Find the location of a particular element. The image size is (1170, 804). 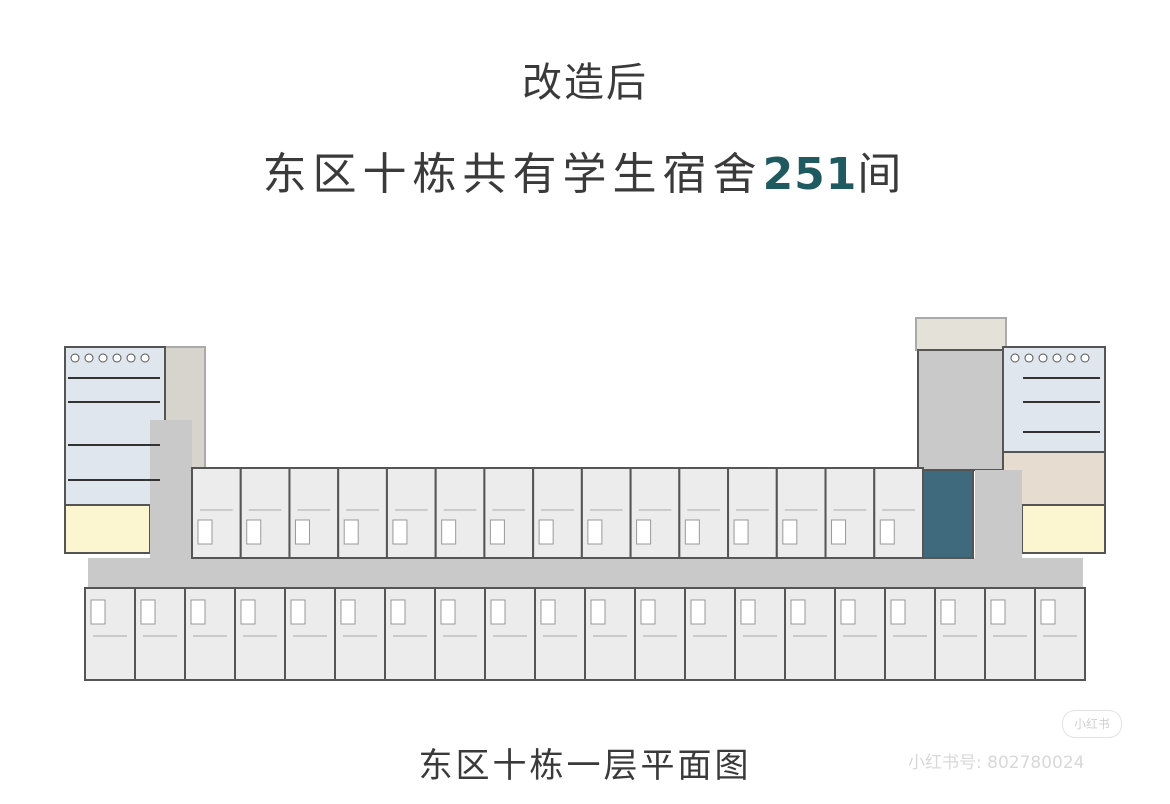

entrance is located at coordinates (961, 334).